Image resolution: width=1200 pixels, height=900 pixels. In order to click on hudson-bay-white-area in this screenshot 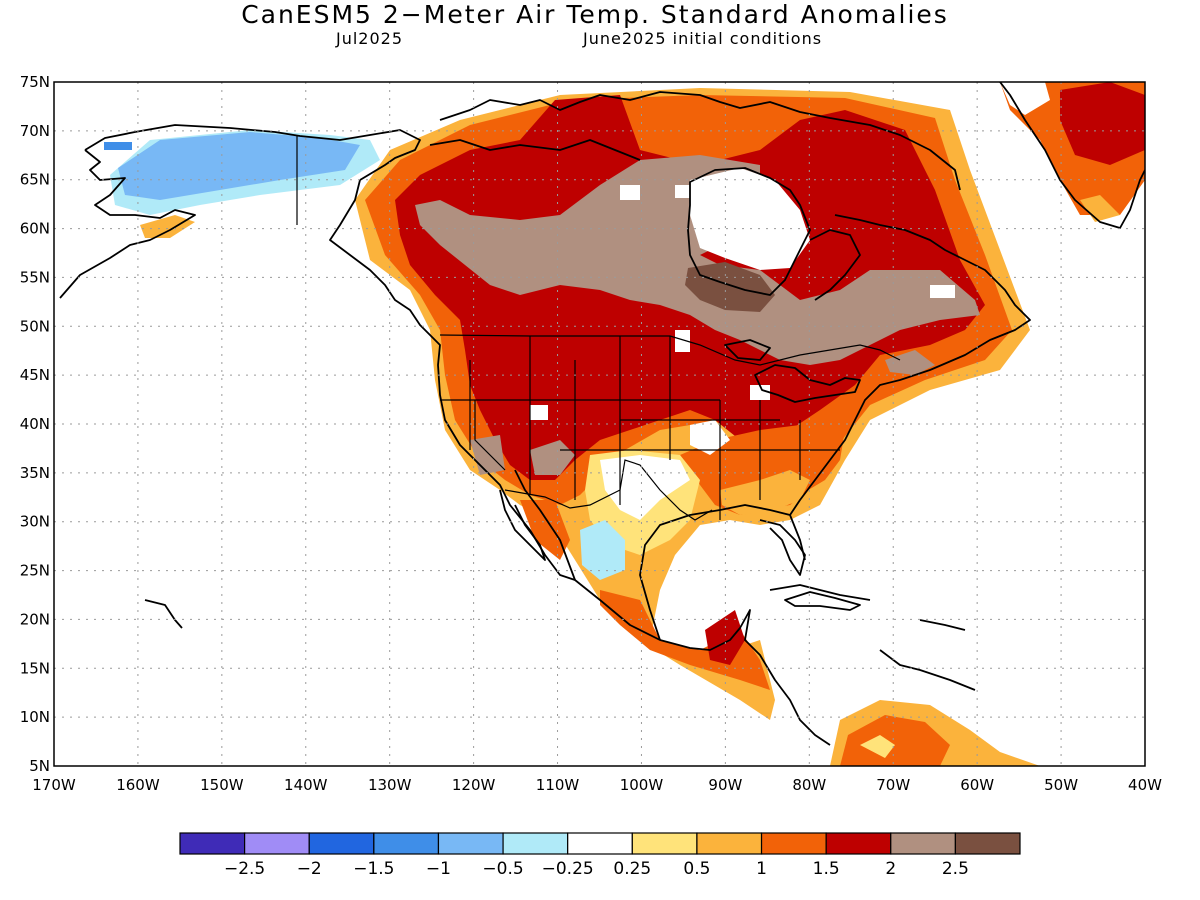, I will do `click(750, 219)`.